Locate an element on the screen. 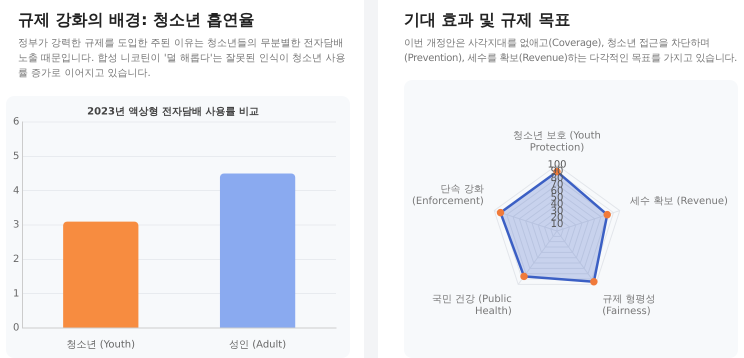 The height and width of the screenshot is (358, 744). y-tick-label: 3 is located at coordinates (16, 225).